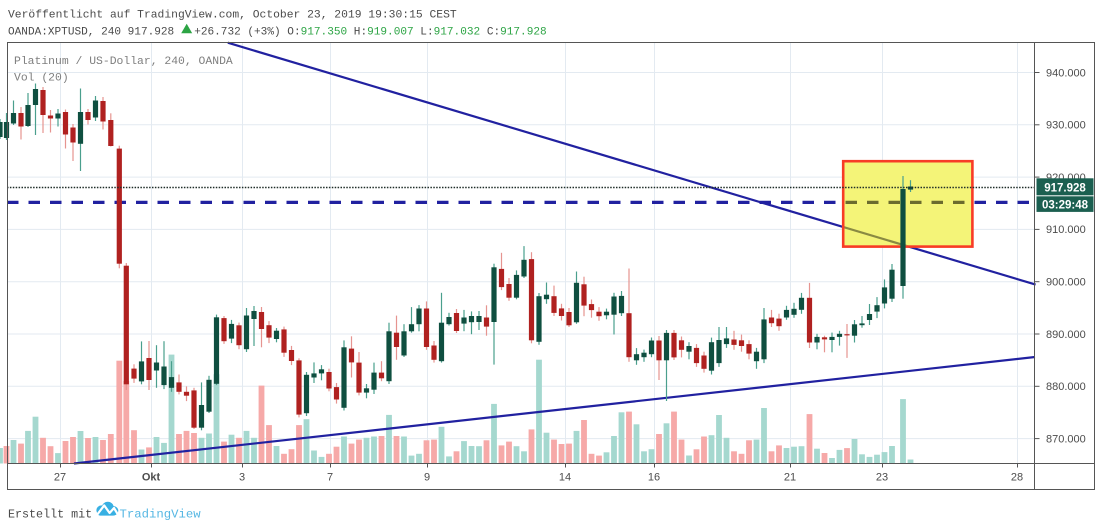 The width and height of the screenshot is (1100, 527). Describe the element at coordinates (790, 478) in the screenshot. I see `svg-text: 21` at that location.